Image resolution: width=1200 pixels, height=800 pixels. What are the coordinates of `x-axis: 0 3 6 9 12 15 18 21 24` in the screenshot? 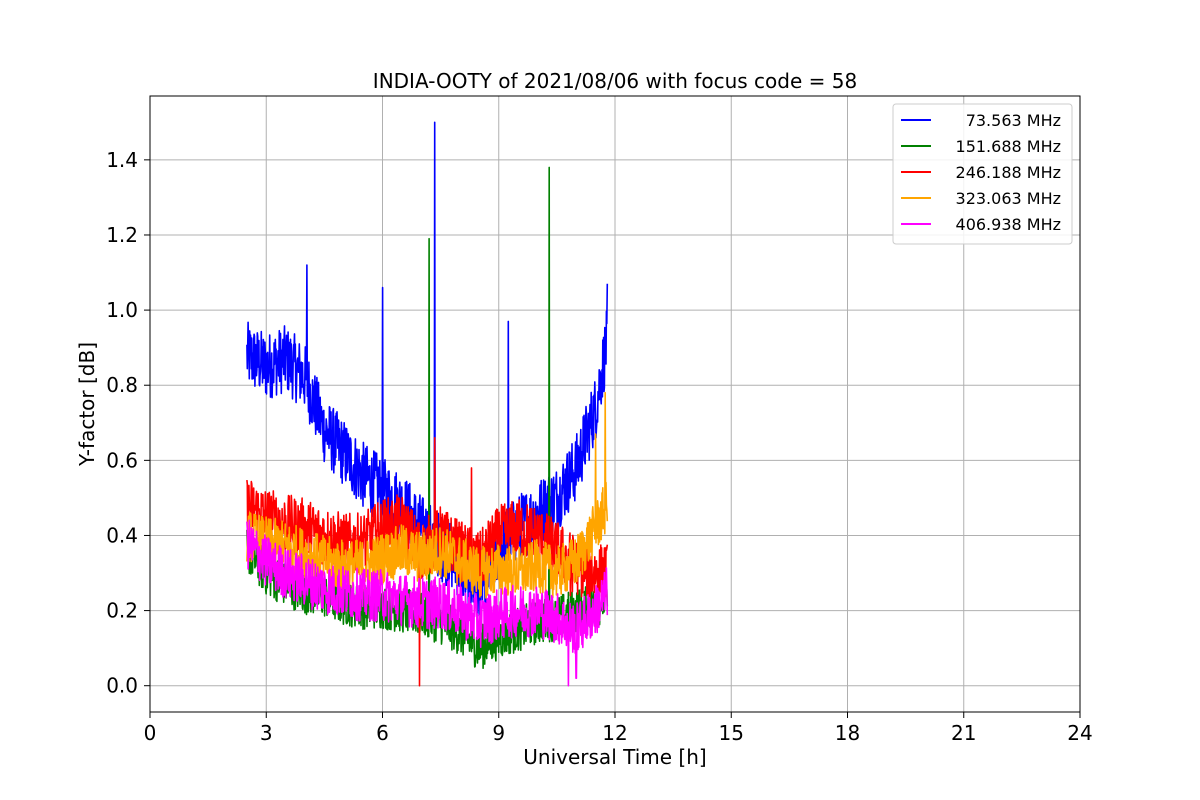 It's located at (618, 728).